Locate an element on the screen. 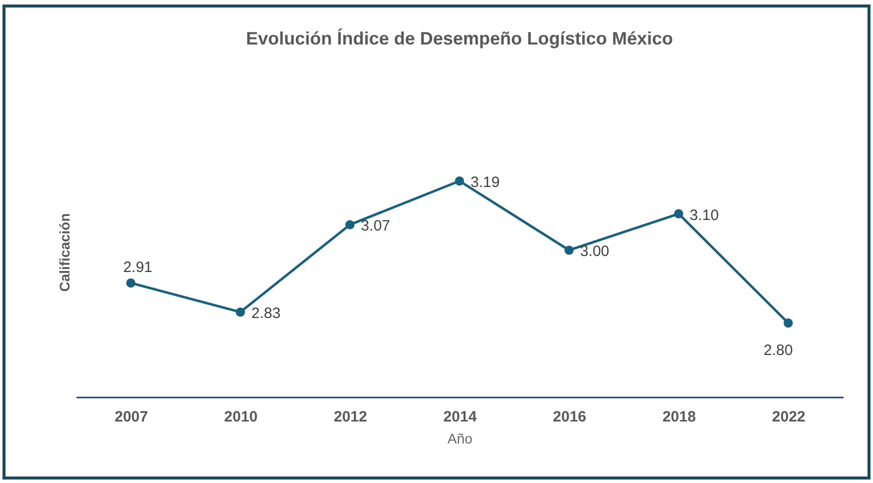 This screenshot has width=873, height=483. x-tick-label: 2007 is located at coordinates (131, 417).